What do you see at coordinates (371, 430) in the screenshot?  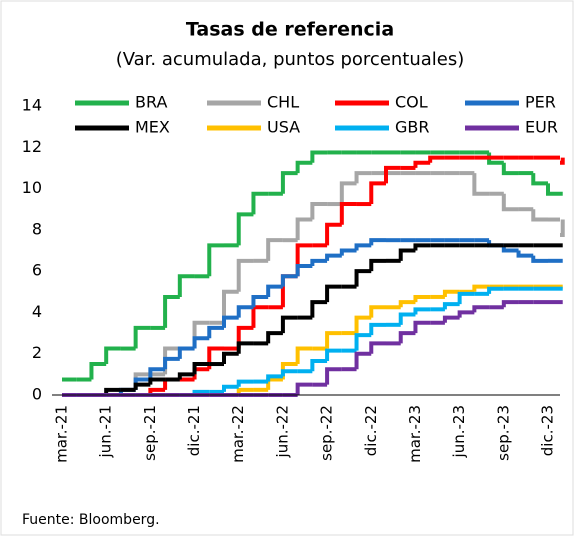 I see `x-tick-label: dic.-22` at bounding box center [371, 430].